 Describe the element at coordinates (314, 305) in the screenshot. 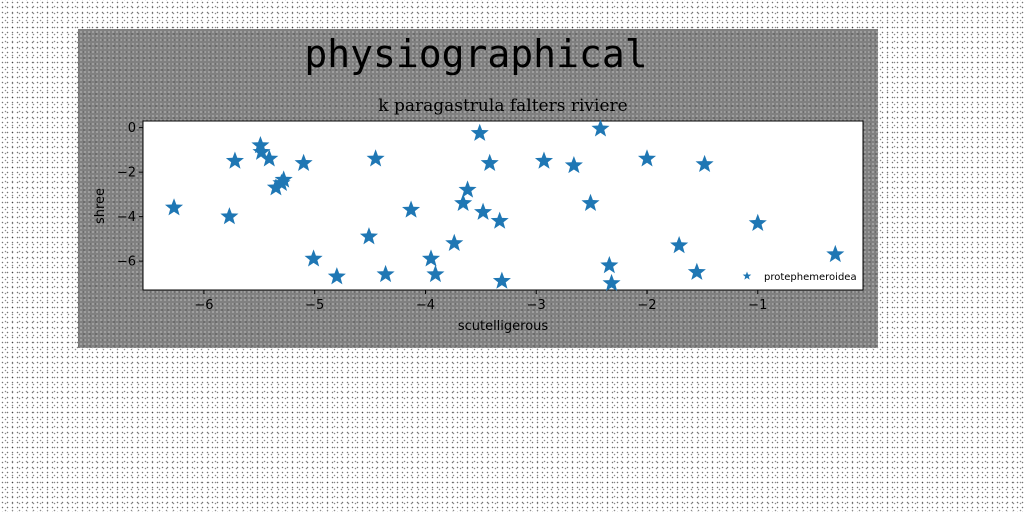

I see `x-tick-label: −5` at that location.